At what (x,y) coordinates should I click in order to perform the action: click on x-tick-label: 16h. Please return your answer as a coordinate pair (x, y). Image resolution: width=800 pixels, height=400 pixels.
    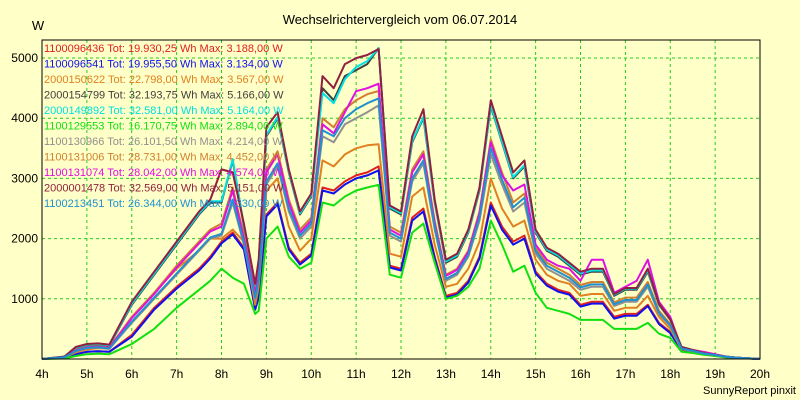
    Looking at the image, I should click on (580, 374).